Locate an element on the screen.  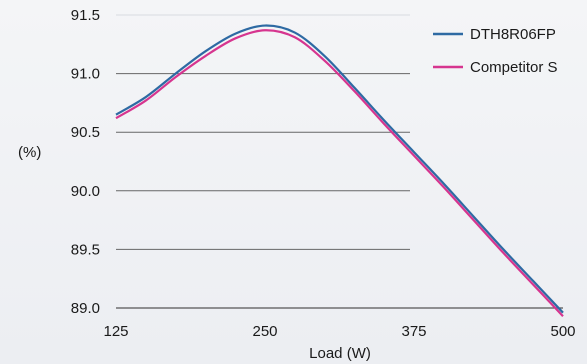
x-tick-label: 125 is located at coordinates (115, 331).